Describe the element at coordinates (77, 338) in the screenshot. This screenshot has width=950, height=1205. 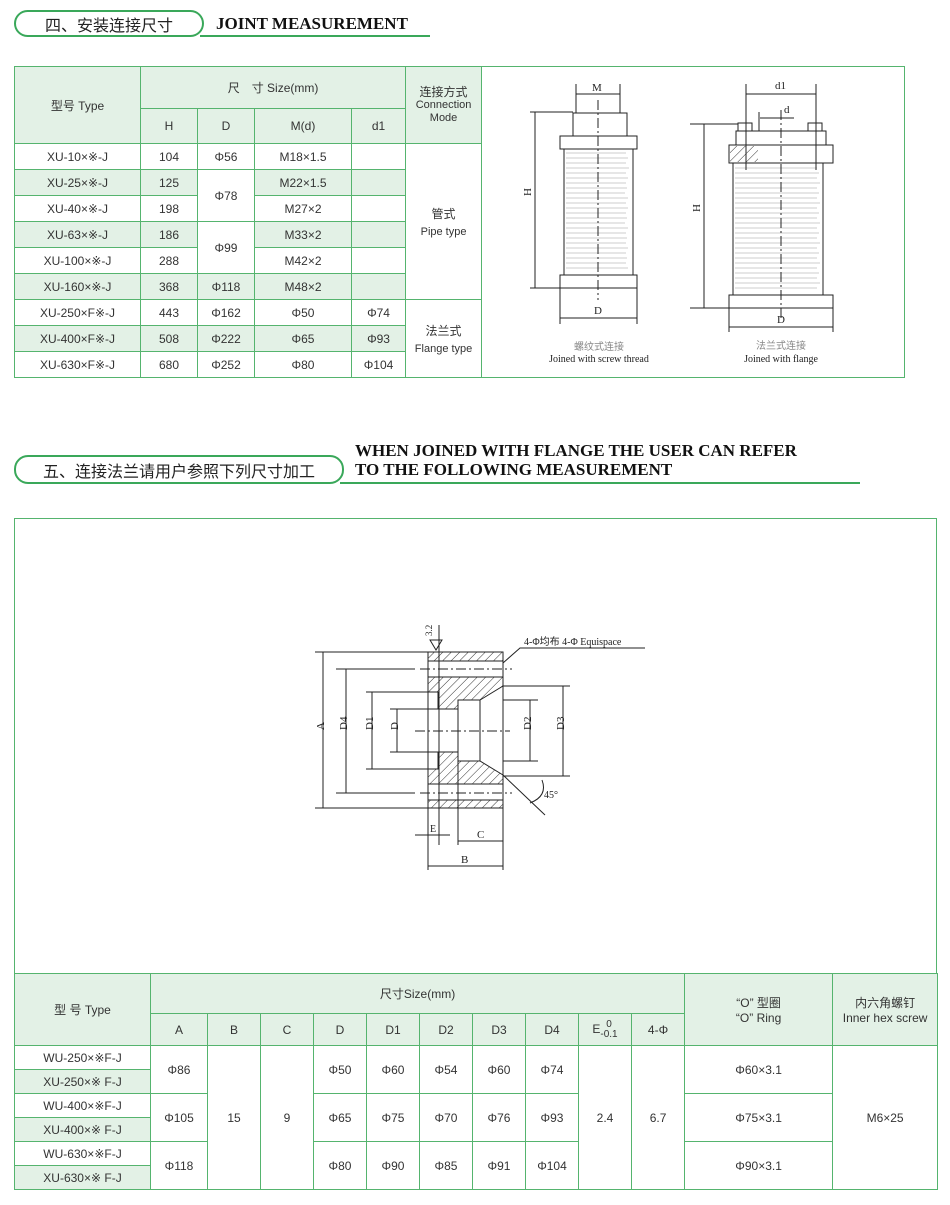
I see `type-cell: XU-400×F※-J` at that location.